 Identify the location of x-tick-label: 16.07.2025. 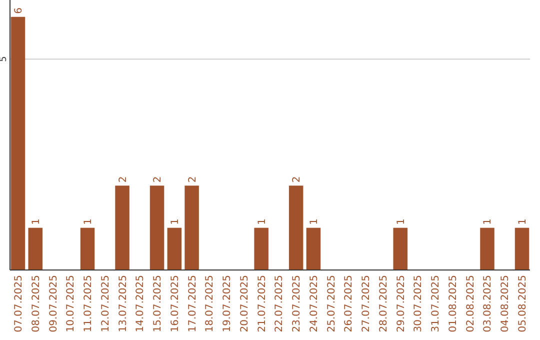
(175, 303).